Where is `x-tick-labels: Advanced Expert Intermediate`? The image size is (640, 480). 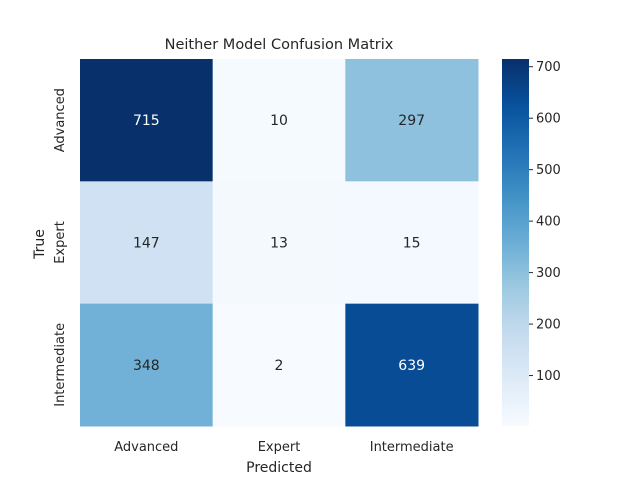
x-tick-labels: Advanced Expert Intermediate is located at coordinates (283, 447).